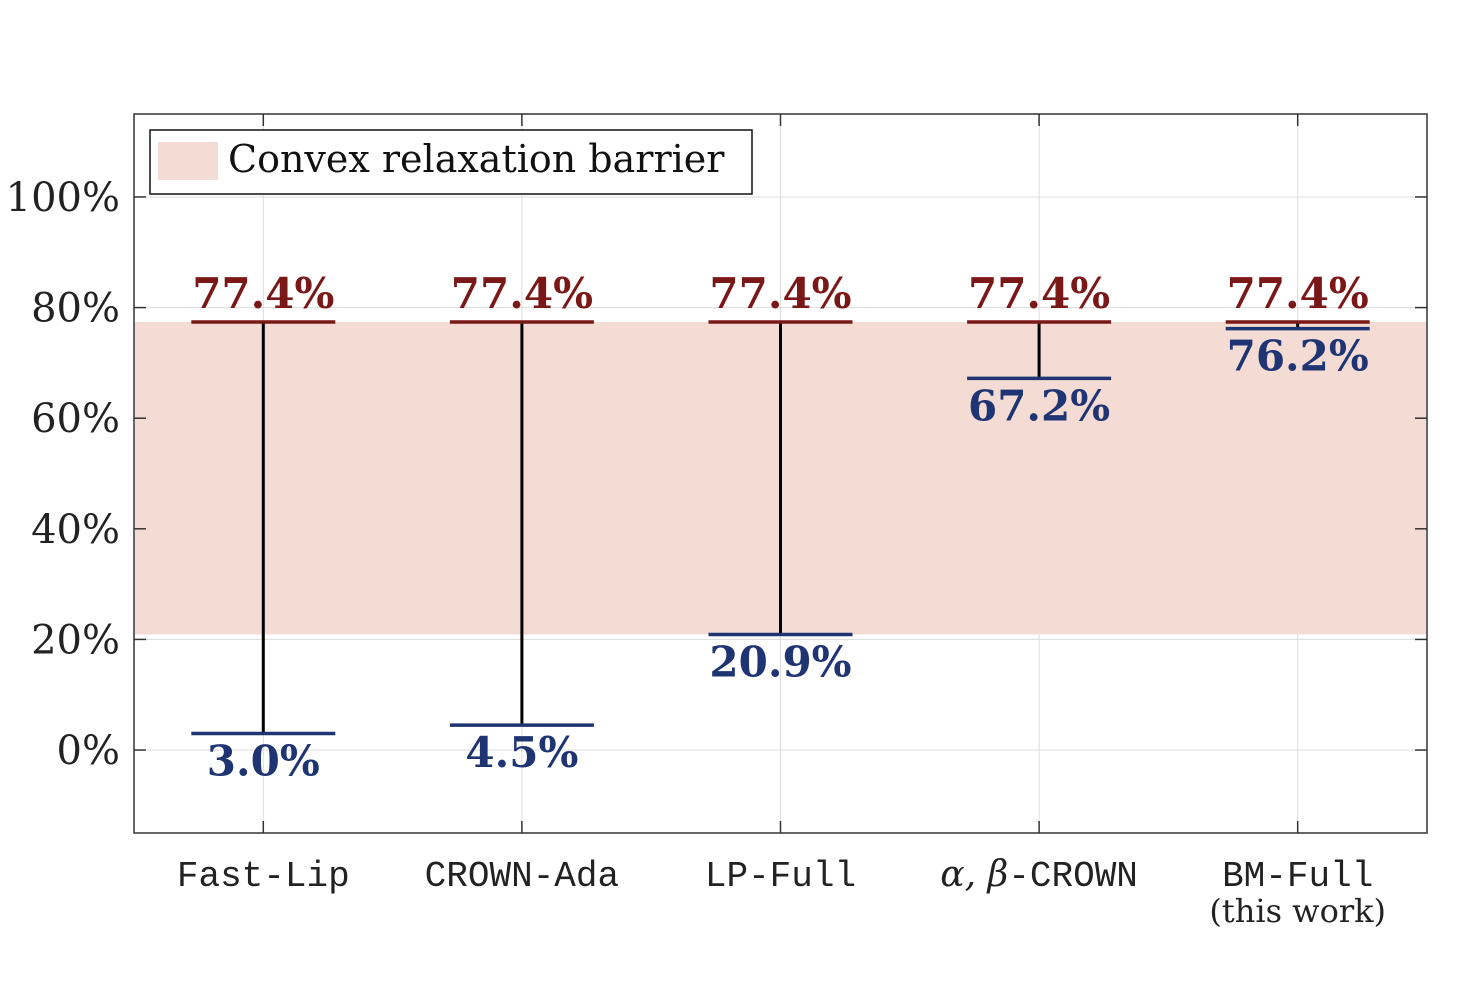 Image resolution: width=1460 pixels, height=1000 pixels. I want to click on lower-bound-label: 76.2%, so click(1298, 356).